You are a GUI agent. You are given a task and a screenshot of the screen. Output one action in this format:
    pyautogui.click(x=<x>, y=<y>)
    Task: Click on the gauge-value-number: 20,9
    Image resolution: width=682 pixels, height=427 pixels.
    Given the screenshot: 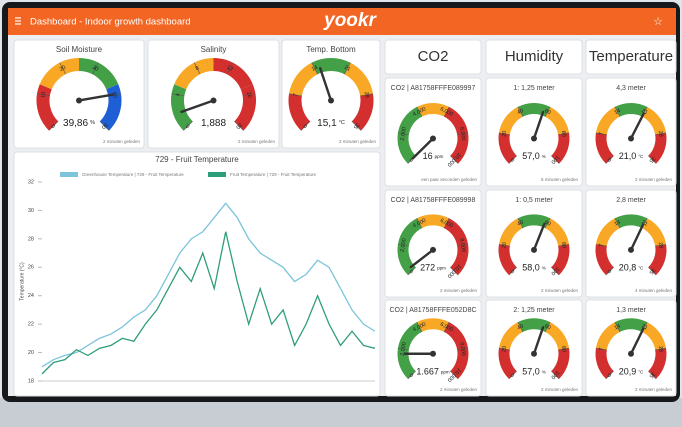 What is the action you would take?
    pyautogui.click(x=628, y=372)
    